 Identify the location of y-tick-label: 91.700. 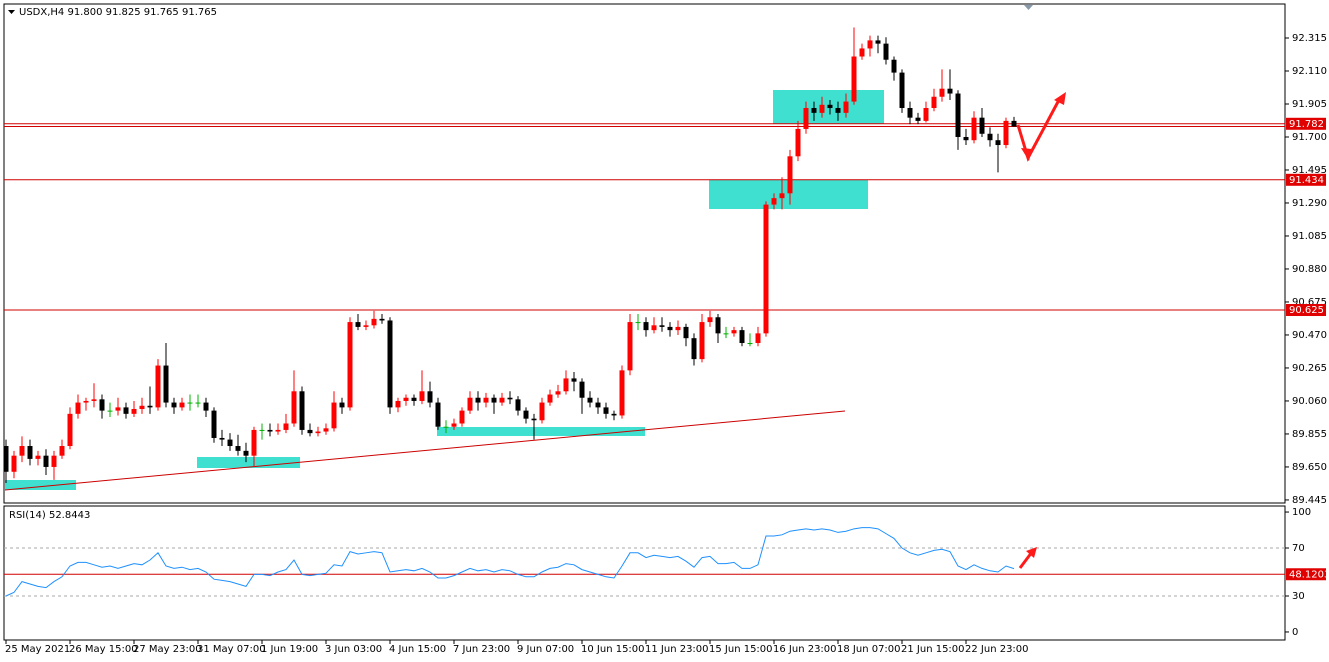
(1309, 137).